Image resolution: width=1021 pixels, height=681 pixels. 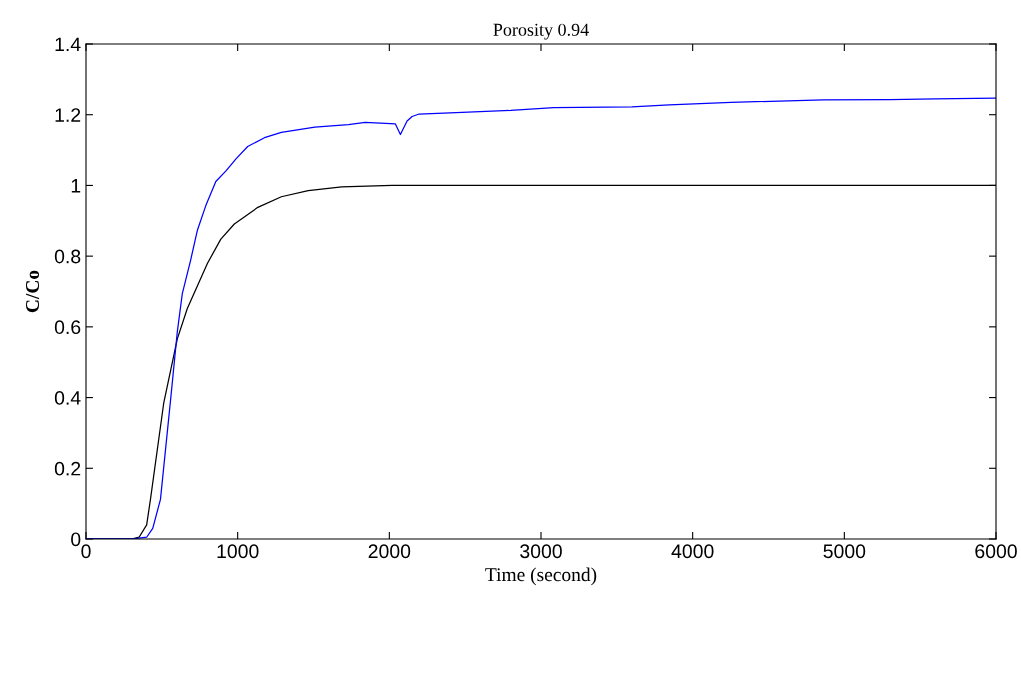 I want to click on x-tick-label: 6000, so click(x=996, y=551).